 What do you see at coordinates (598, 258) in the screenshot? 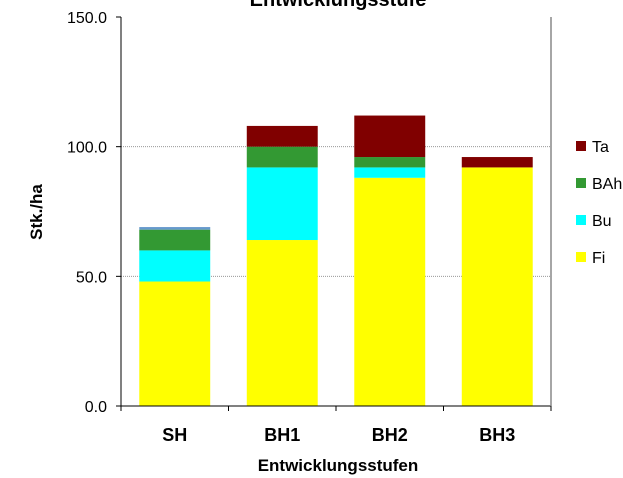
I see `legend-label: Fi` at bounding box center [598, 258].